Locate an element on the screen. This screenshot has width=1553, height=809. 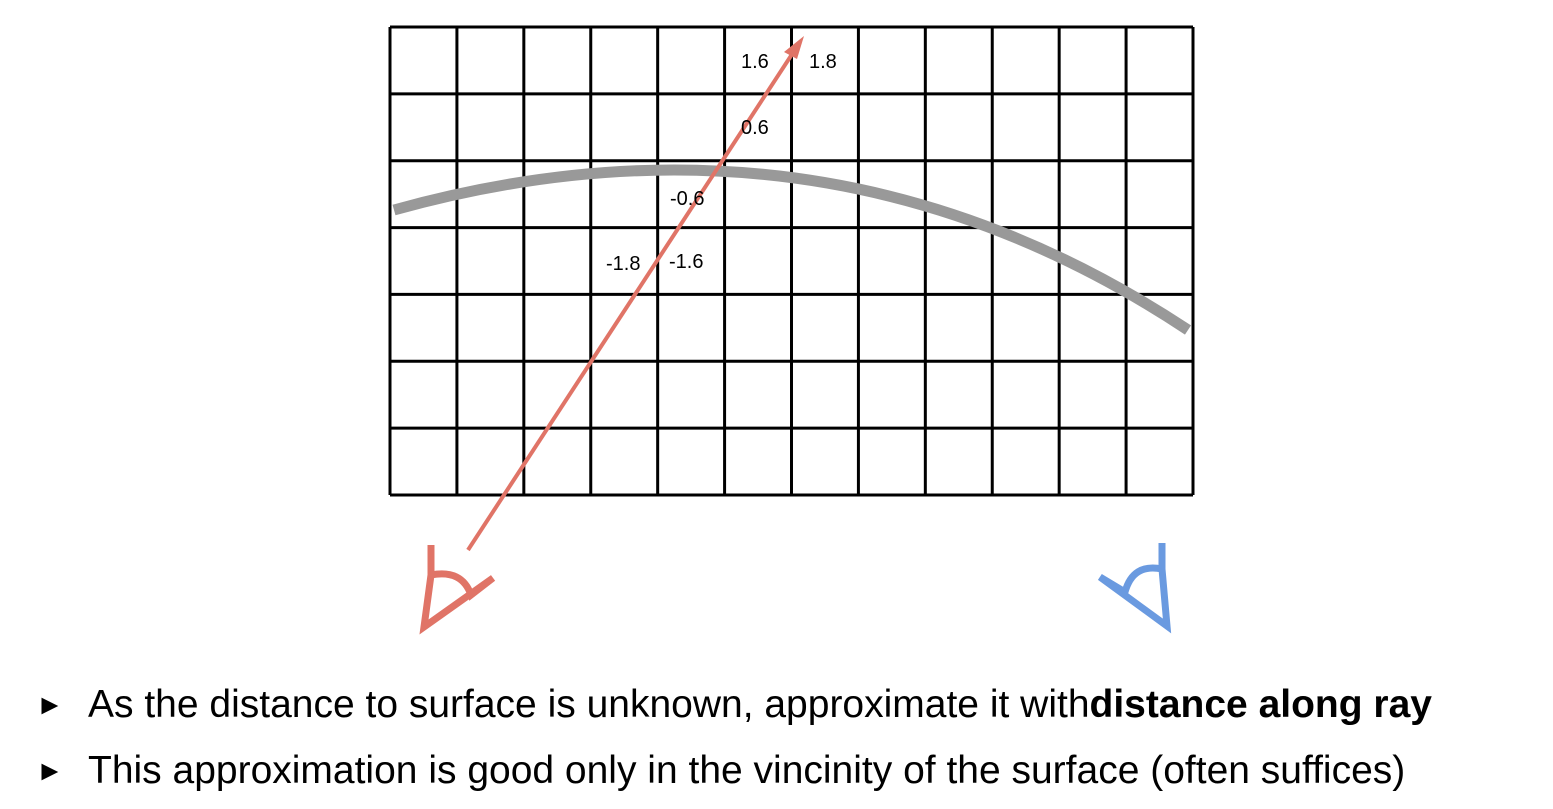
surface-curve is located at coordinates (792, 249).